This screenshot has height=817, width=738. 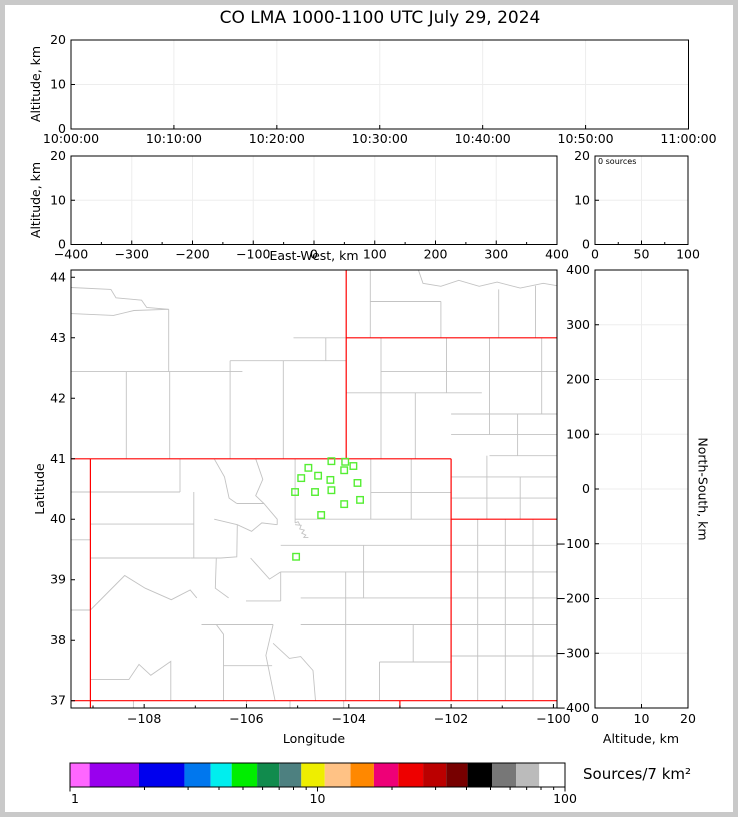 What do you see at coordinates (642, 254) in the screenshot?
I see `histogram-x-tick-label: 50` at bounding box center [642, 254].